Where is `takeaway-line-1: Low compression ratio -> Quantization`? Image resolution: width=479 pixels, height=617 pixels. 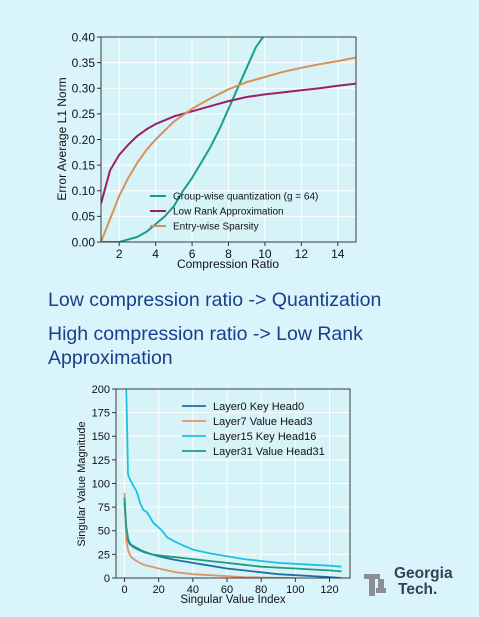
takeaway-line-1: Low compression ratio -> Quantization is located at coordinates (215, 300).